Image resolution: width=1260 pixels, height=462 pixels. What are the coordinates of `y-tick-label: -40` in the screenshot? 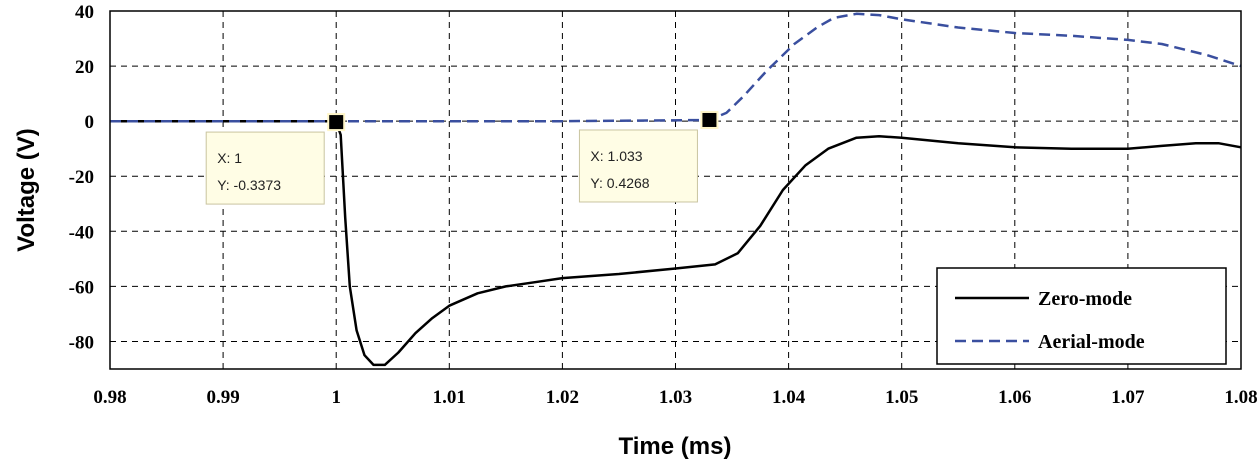 It's located at (81, 232).